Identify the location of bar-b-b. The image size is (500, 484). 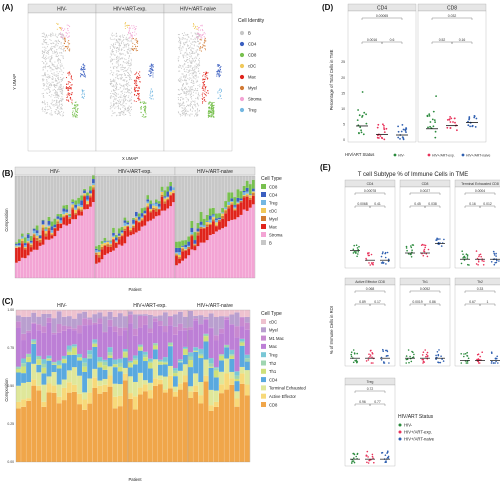
(22, 205).